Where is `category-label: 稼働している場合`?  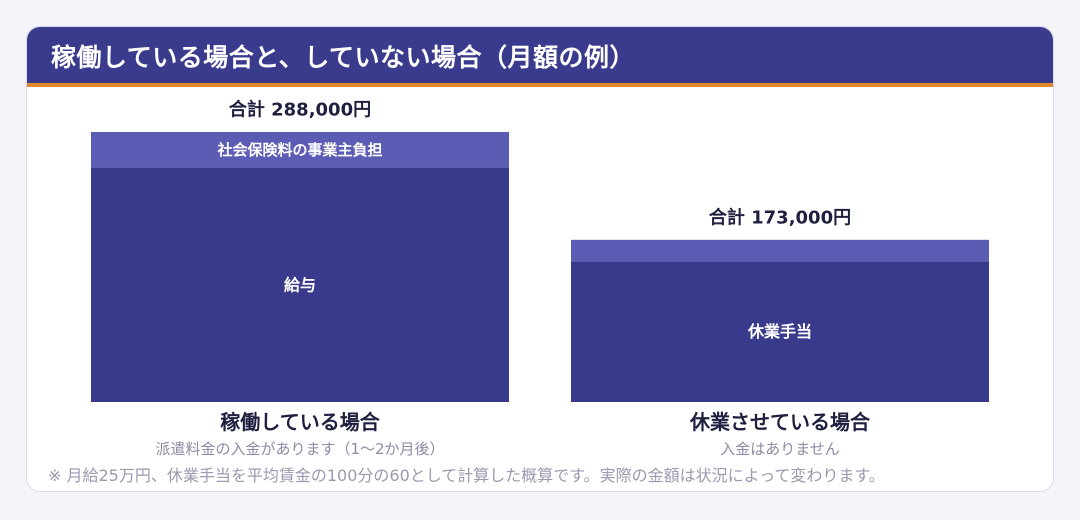 category-label: 稼働している場合 is located at coordinates (300, 422).